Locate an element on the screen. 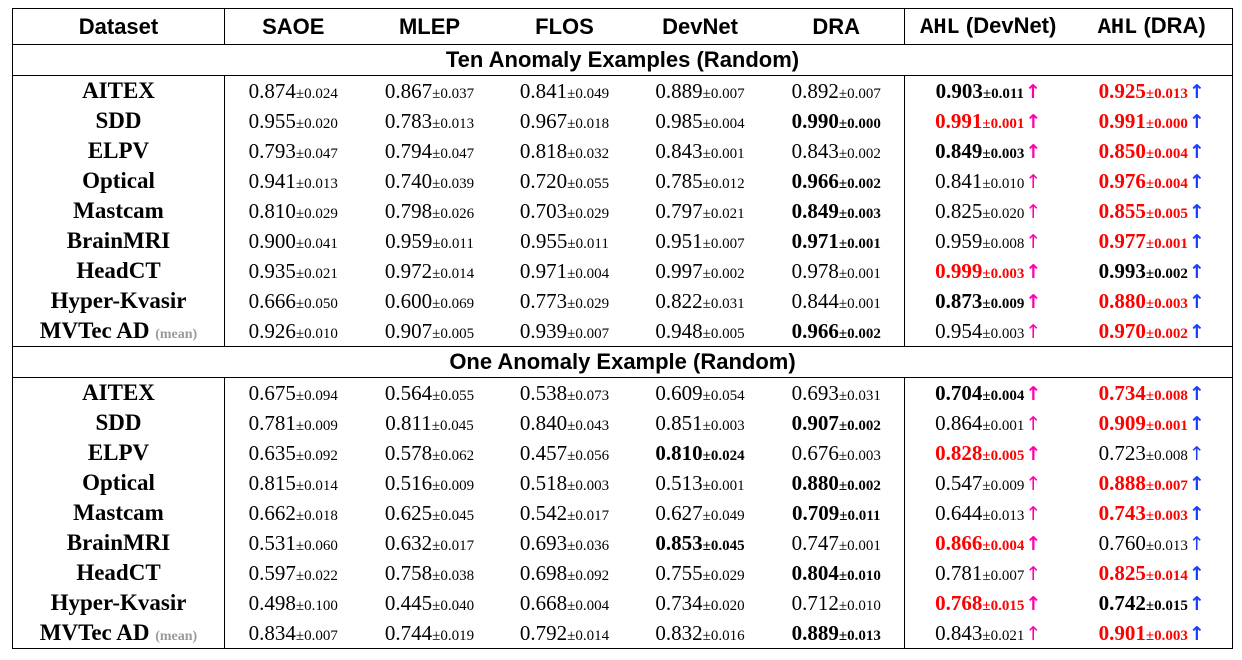 This screenshot has width=1242, height=660. cell-ahl-devnet: 0.841±0.010↑ is located at coordinates (988, 181).